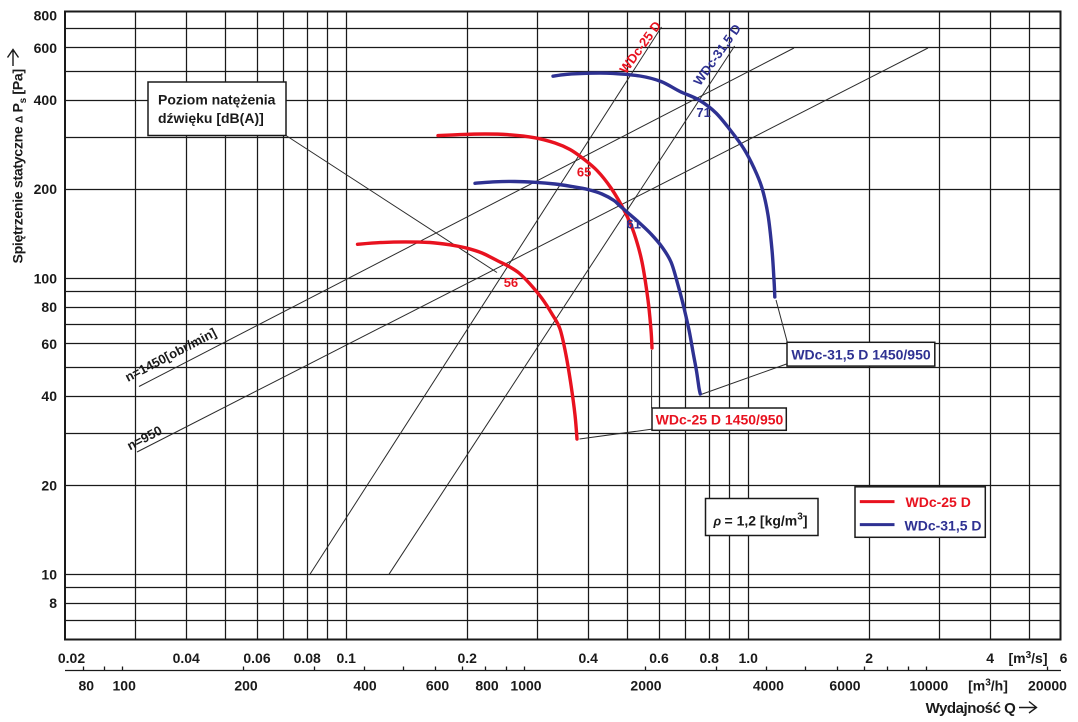 The height and width of the screenshot is (722, 1078). What do you see at coordinates (928, 686) in the screenshot?
I see `svg-text: 10000` at bounding box center [928, 686].